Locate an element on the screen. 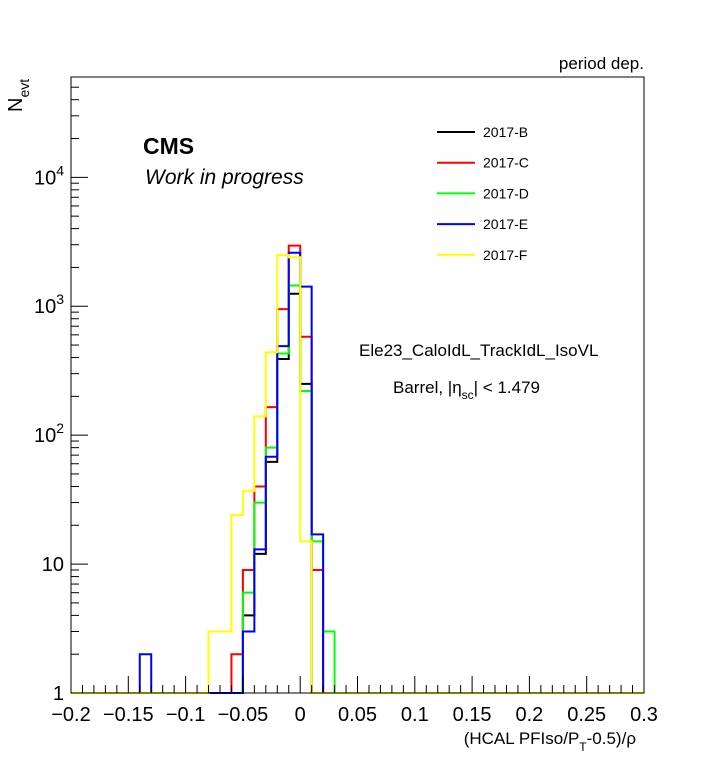  y-axis: 1 10 10² 10³ 10⁴ is located at coordinates (61, 390).